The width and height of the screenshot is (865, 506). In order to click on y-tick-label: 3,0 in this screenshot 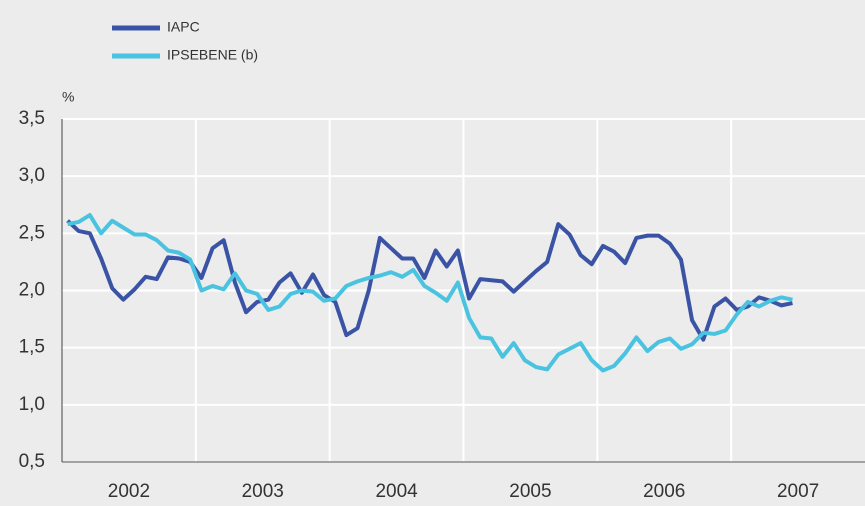, I will do `click(32, 175)`.